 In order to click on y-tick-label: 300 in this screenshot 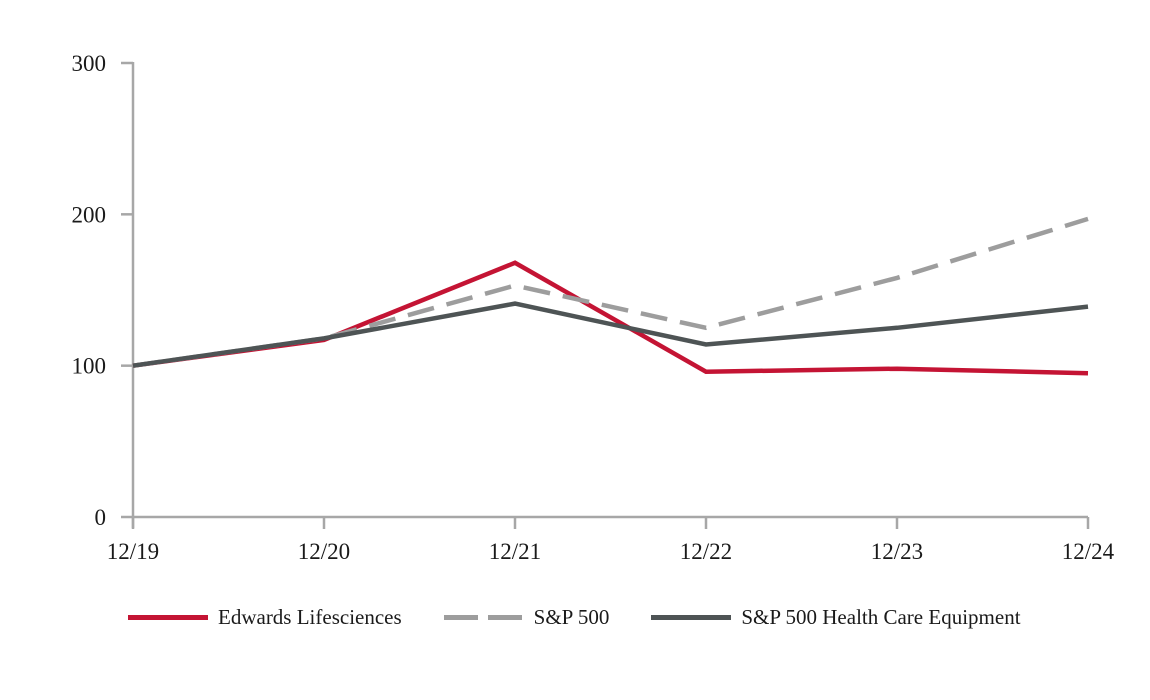, I will do `click(89, 63)`.